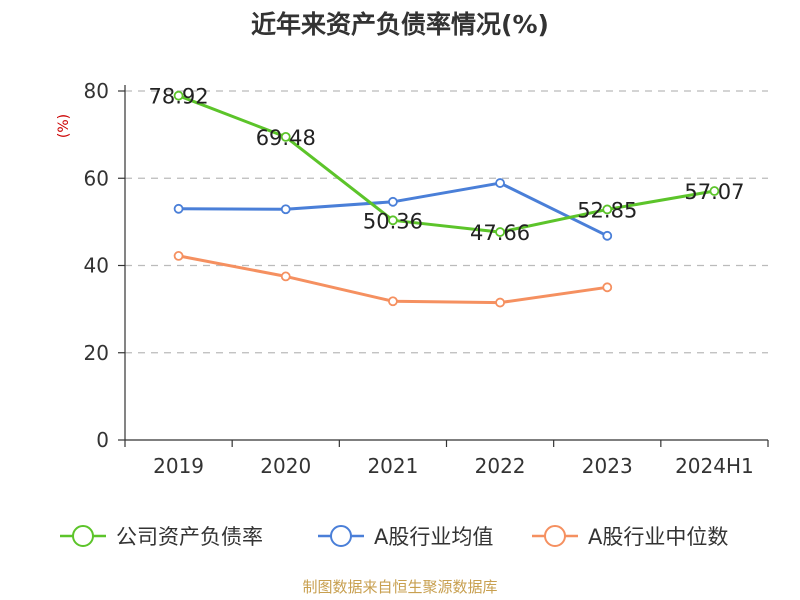  I want to click on legend-label: A股行业均值, so click(433, 537).